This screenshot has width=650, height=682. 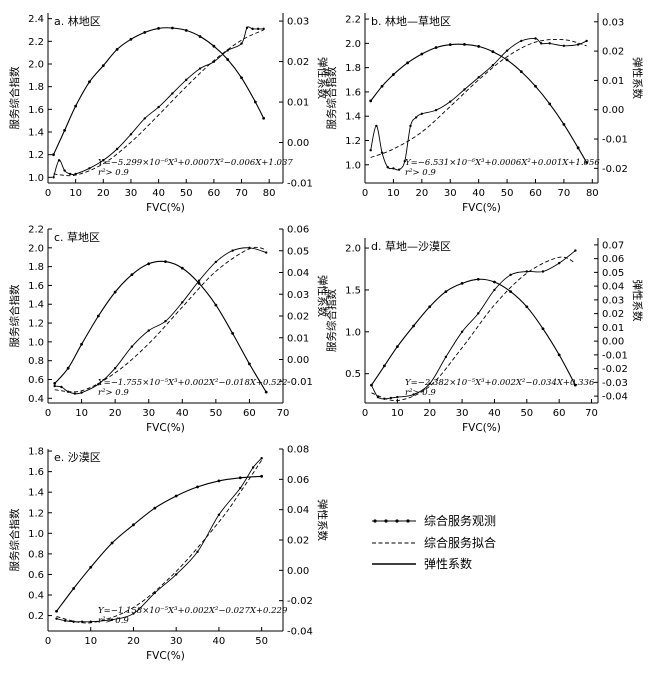 What do you see at coordinates (637, 301) in the screenshot?
I see `y2-axis-title: 弹性系数` at bounding box center [637, 301].